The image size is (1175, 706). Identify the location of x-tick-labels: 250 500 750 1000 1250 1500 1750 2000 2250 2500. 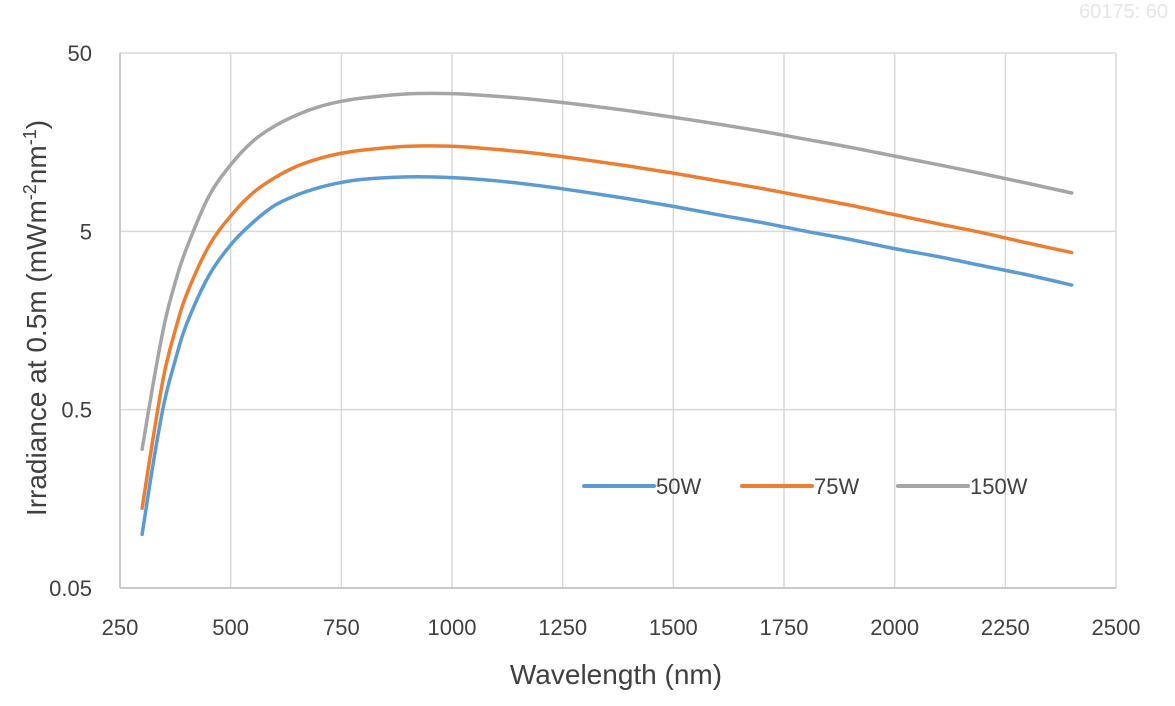
(621, 627).